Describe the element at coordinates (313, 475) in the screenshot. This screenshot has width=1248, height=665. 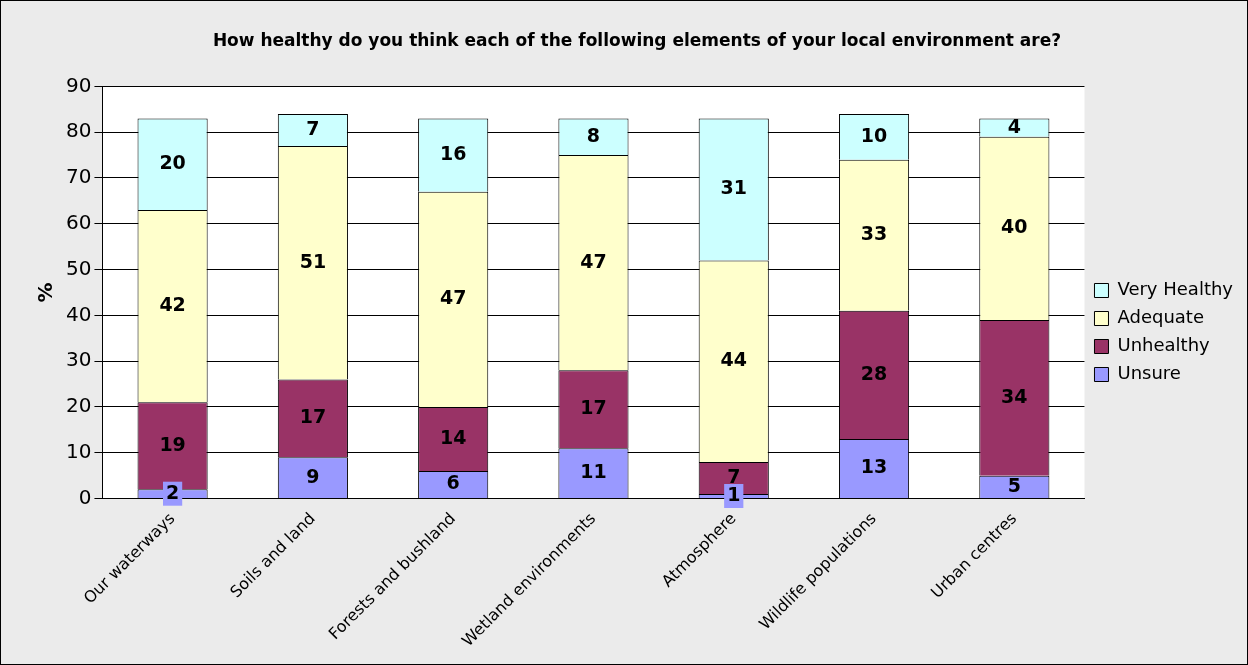
I see `data-label: 9` at that location.